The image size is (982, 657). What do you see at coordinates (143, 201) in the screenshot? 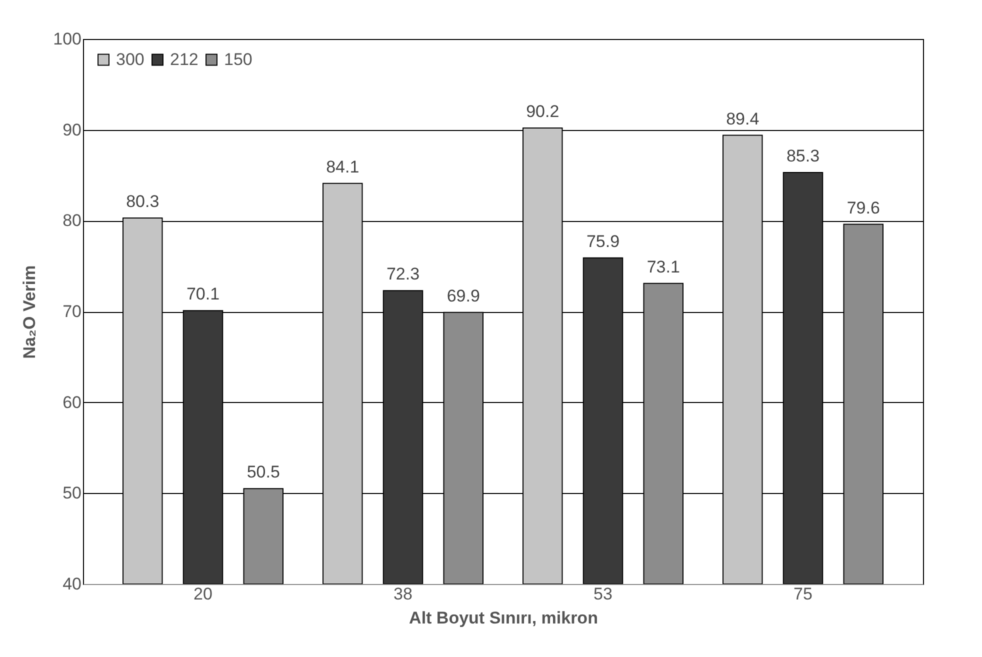
I see `data-label: 80.3` at bounding box center [143, 201].